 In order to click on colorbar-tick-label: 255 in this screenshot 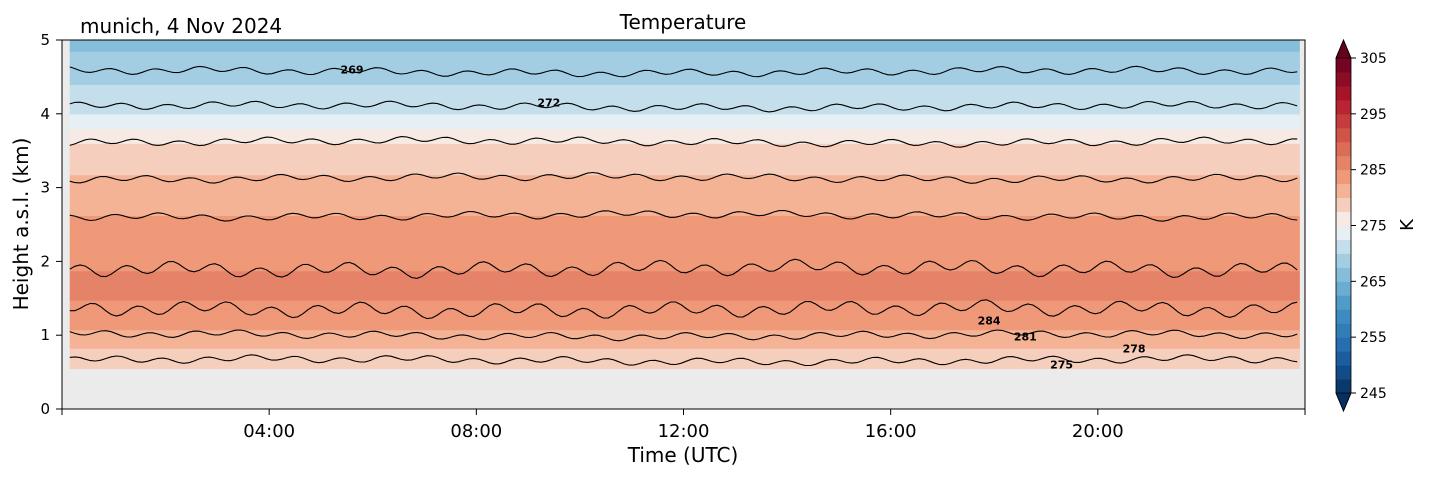, I will do `click(1373, 338)`.